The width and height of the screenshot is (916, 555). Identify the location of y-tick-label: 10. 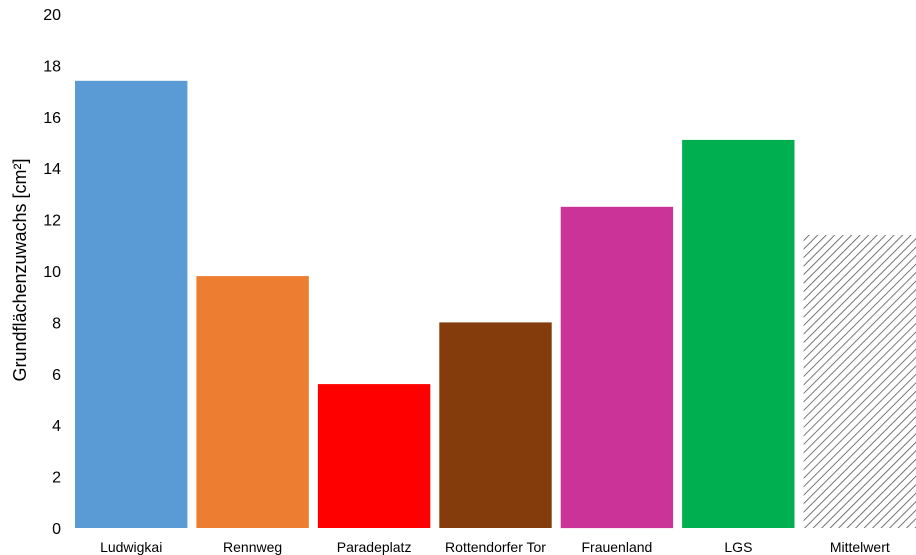
(52, 272).